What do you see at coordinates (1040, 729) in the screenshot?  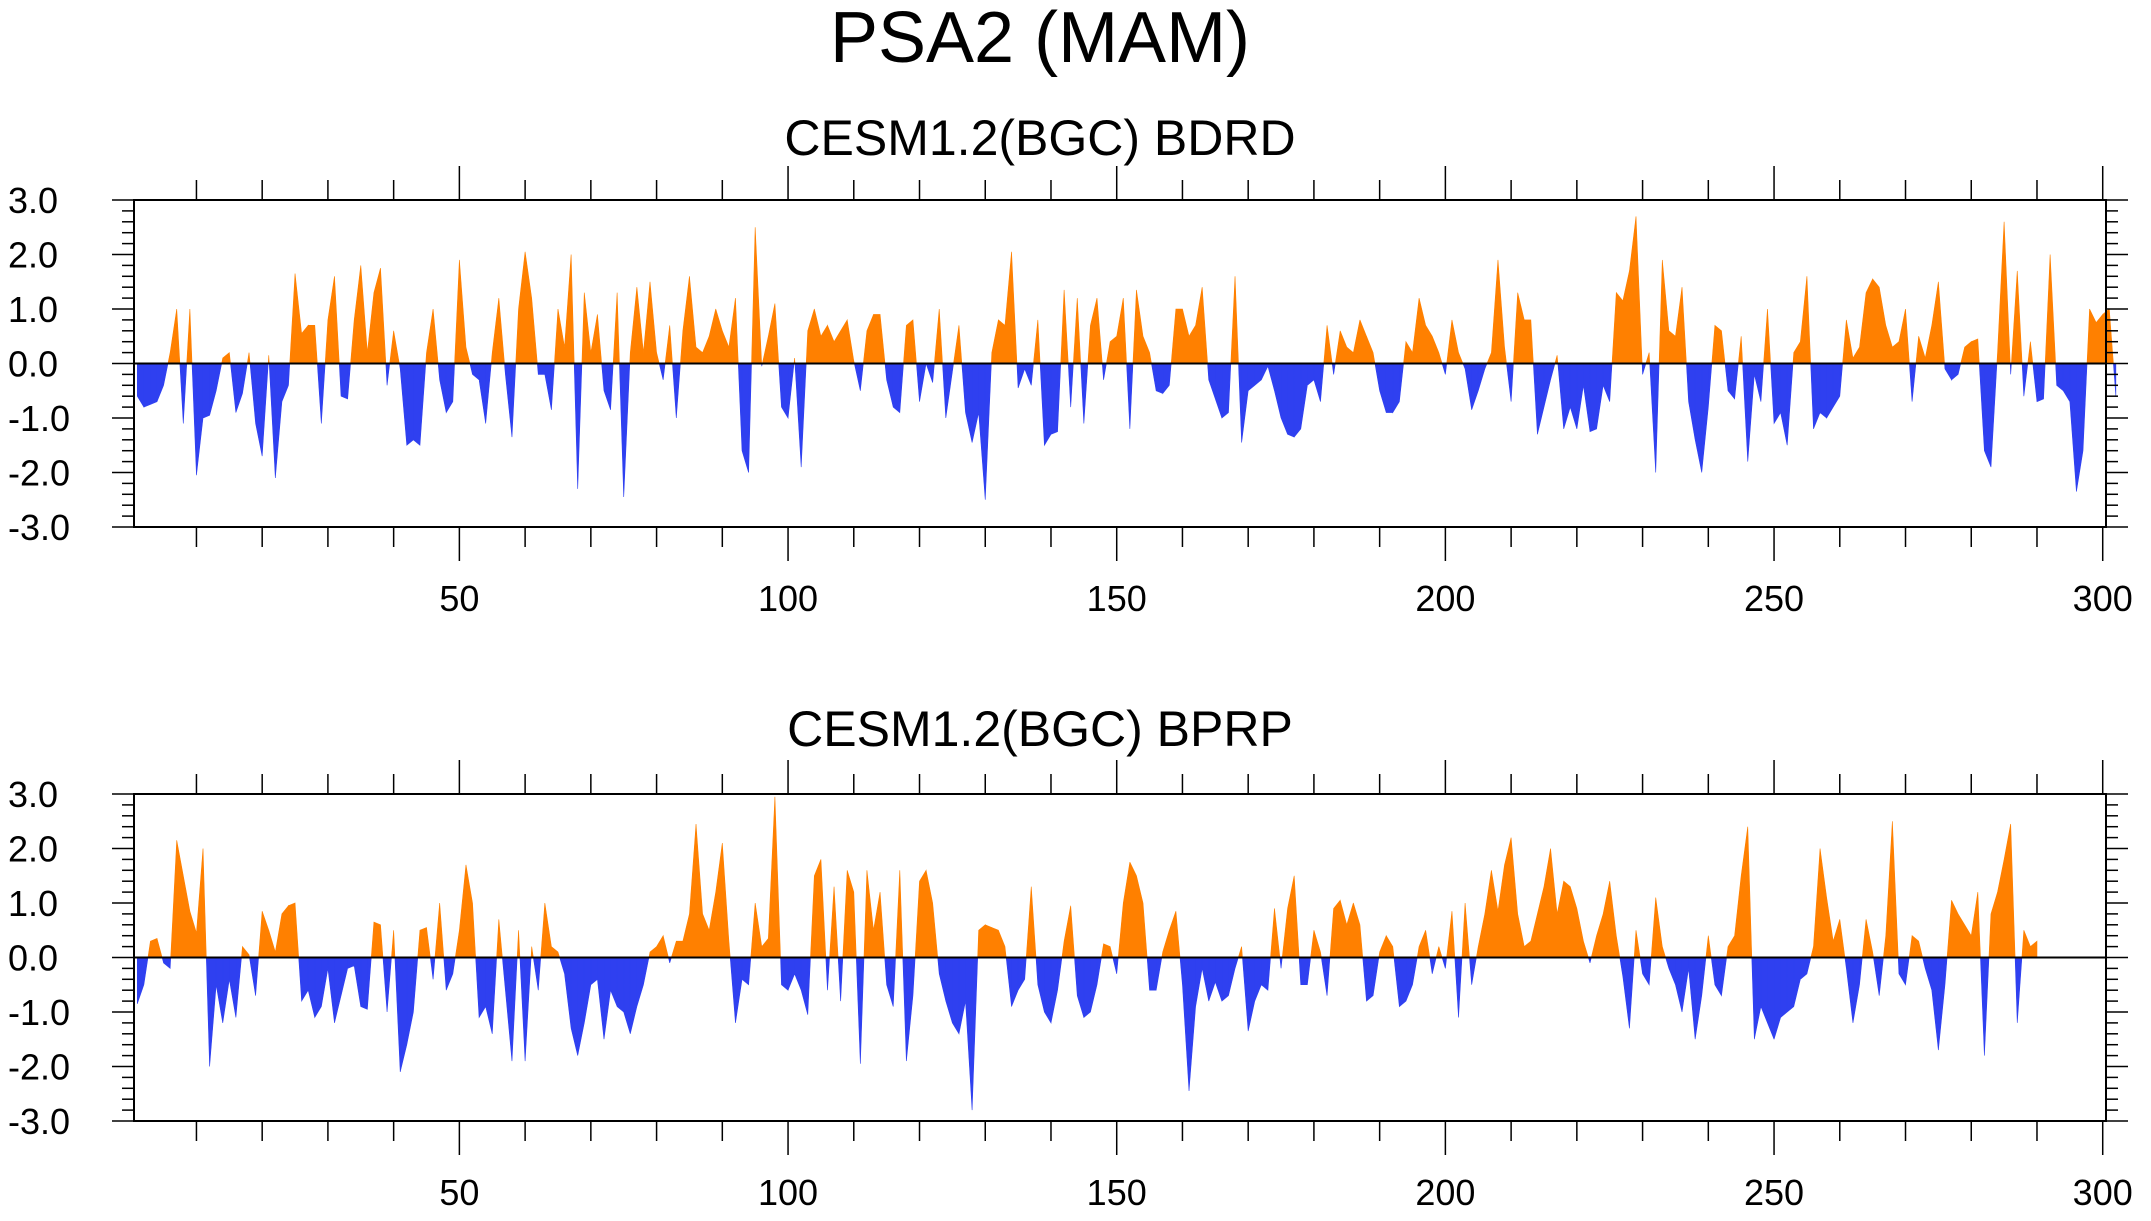 I see `panel-title-bprp: CESM1.2(BGC) BPRP` at bounding box center [1040, 729].